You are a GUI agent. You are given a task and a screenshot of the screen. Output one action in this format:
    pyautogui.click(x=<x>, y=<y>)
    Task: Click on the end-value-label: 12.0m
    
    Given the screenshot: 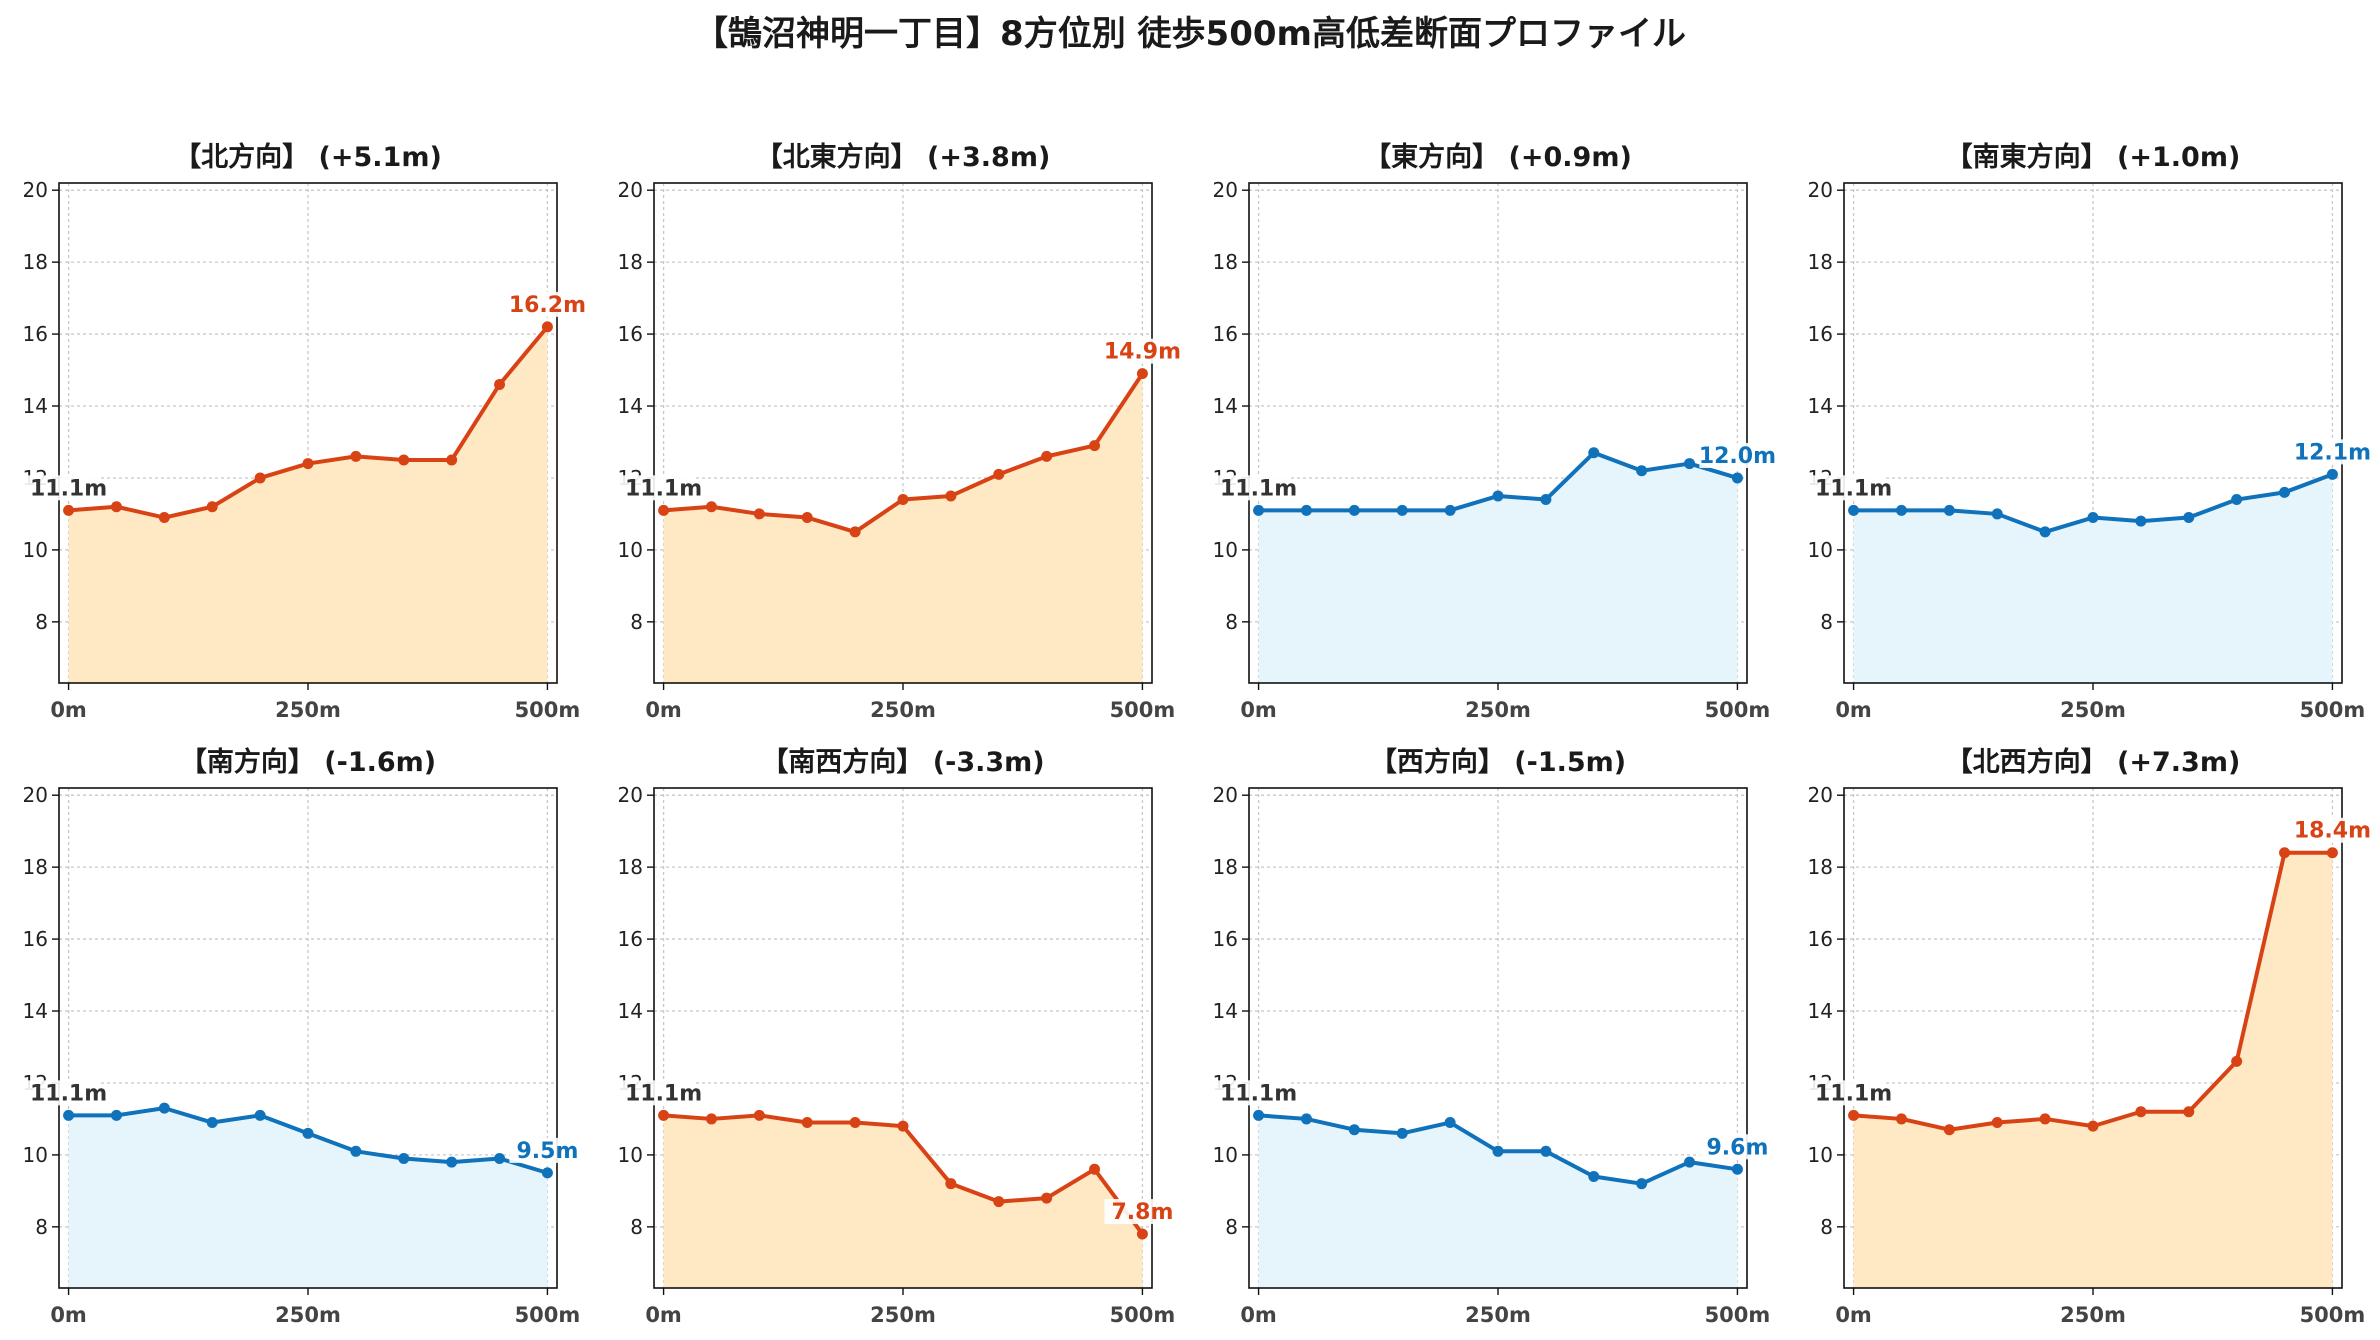 What is the action you would take?
    pyautogui.click(x=1737, y=456)
    